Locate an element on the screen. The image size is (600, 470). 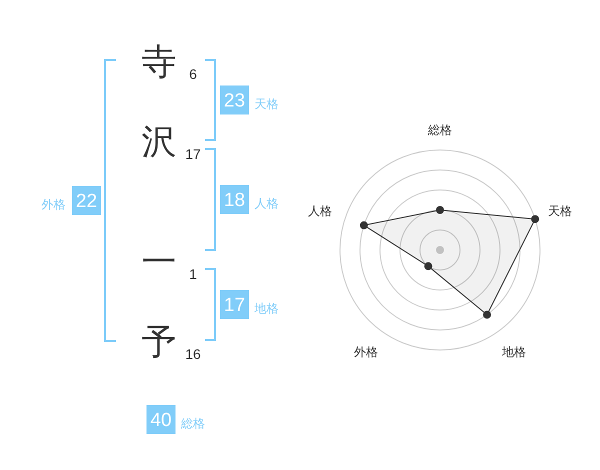
data-label: 22 is located at coordinates (87, 201).